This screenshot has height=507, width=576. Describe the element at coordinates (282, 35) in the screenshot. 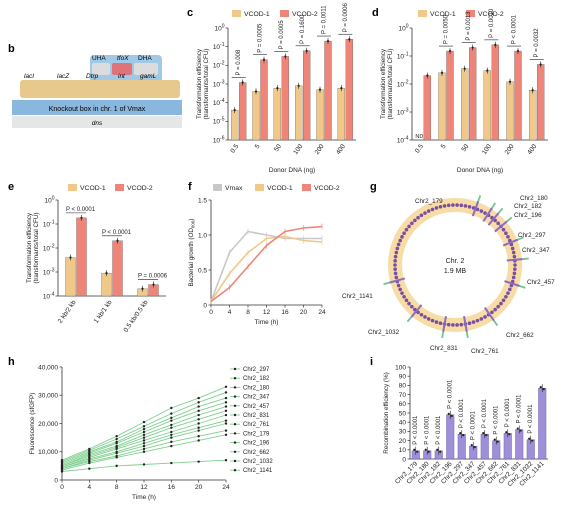

I see `p-value-label: P = 0.0005` at that location.